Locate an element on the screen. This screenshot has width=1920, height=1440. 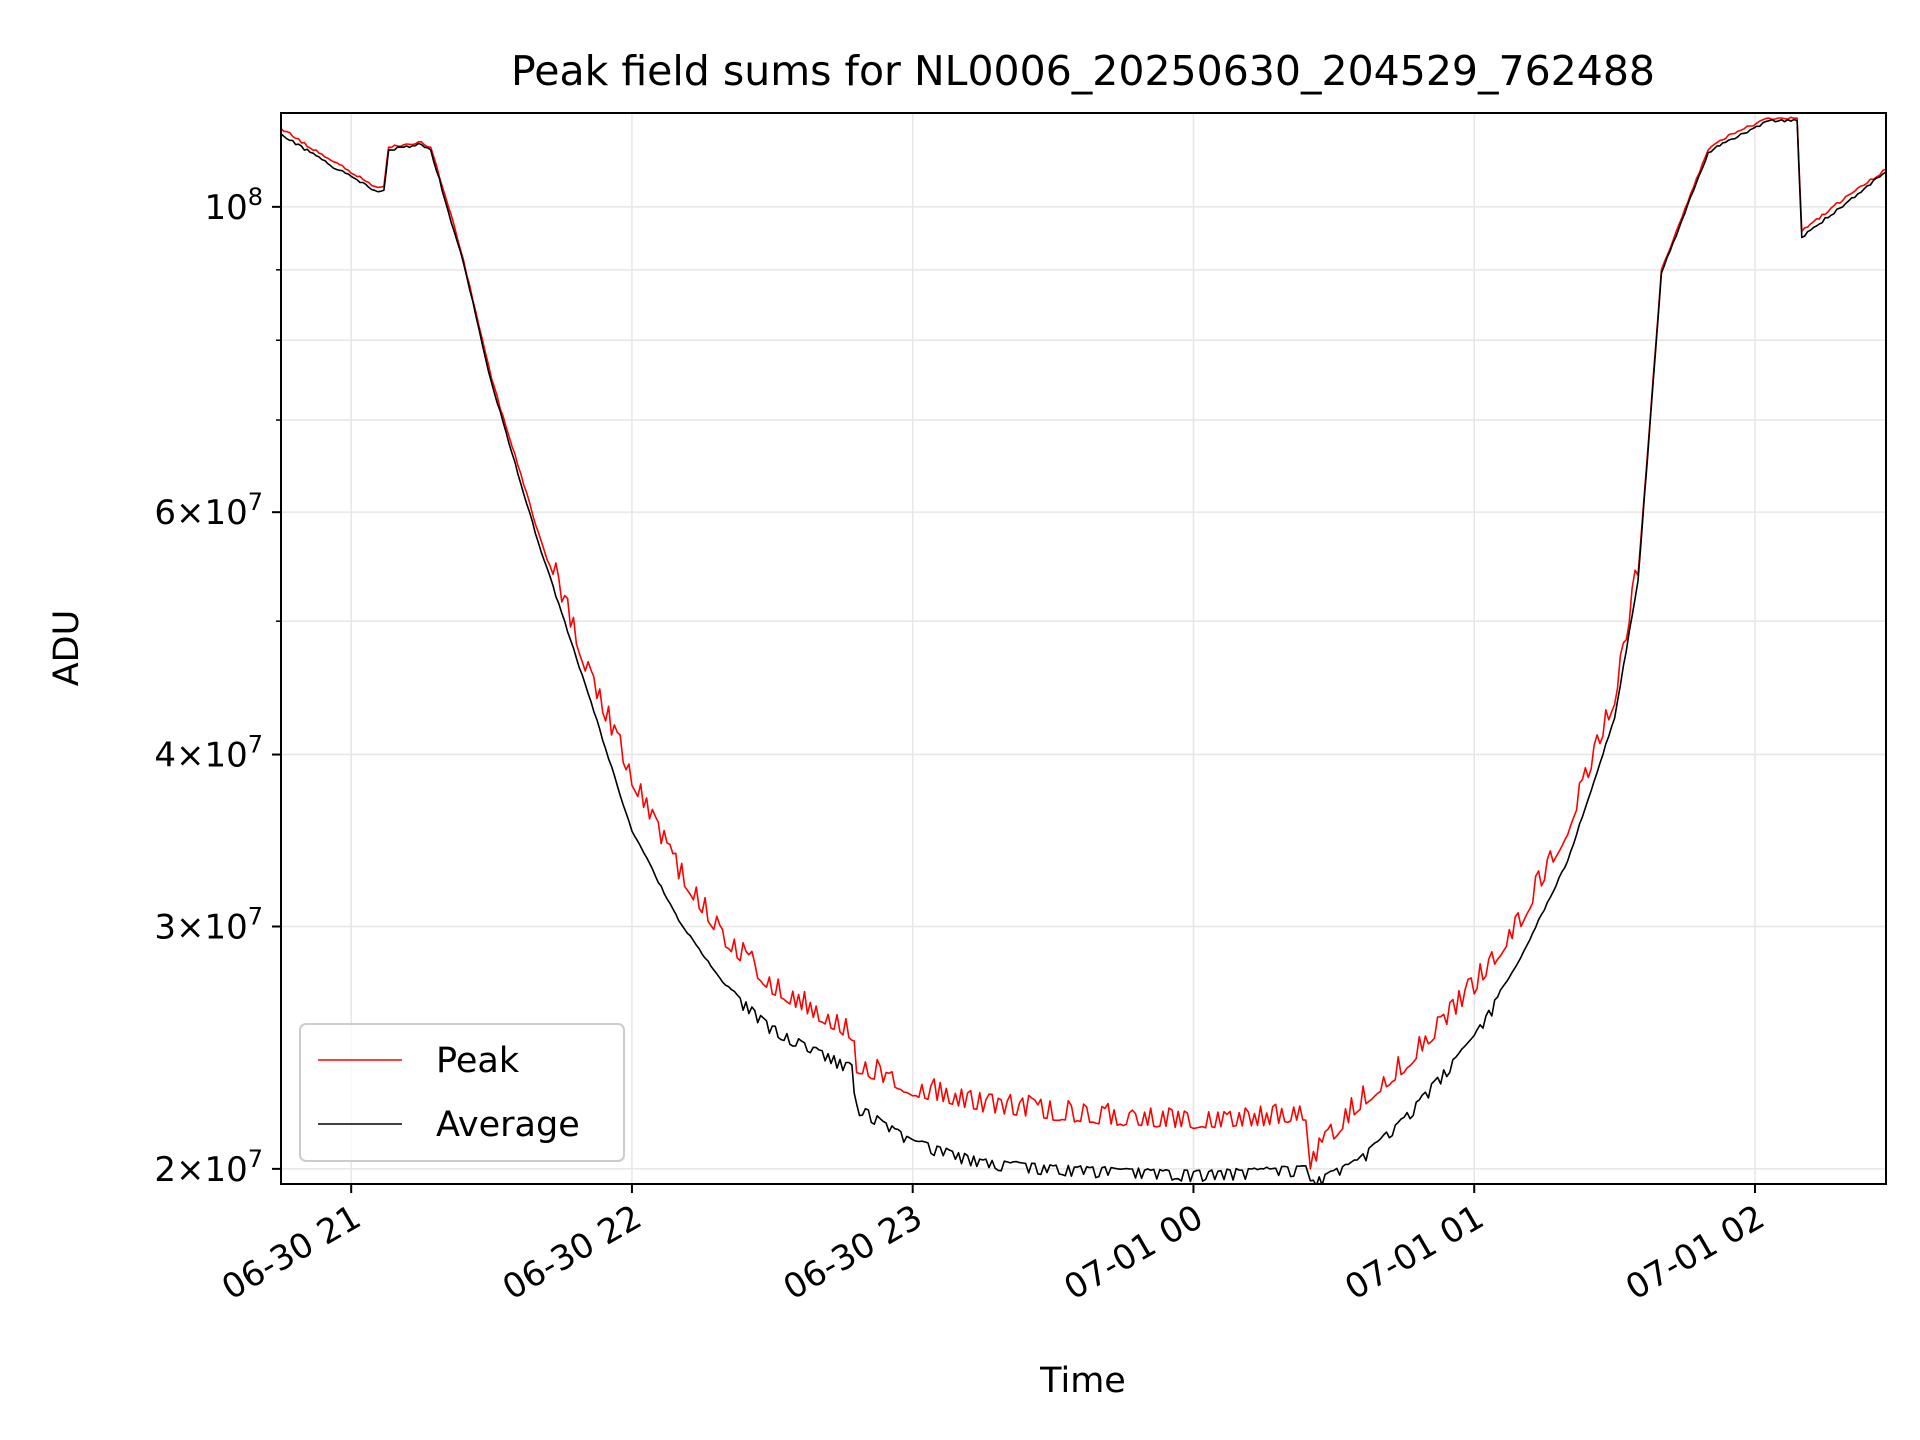
y-tick-label: 2×10⁷ is located at coordinates (208, 1167).